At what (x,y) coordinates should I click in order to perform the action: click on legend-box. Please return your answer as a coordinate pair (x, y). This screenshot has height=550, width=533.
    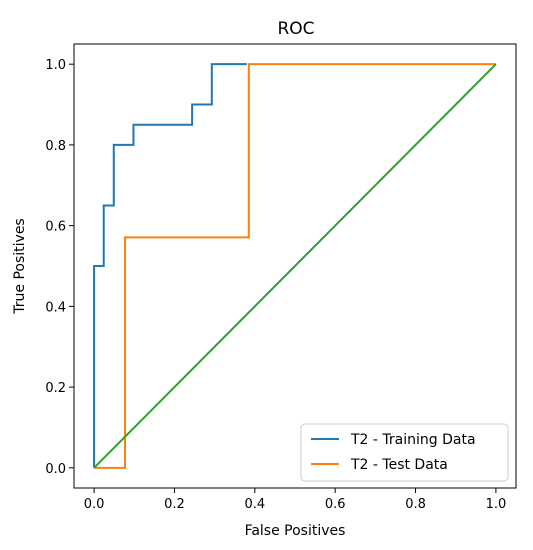
    Looking at the image, I should click on (404, 452).